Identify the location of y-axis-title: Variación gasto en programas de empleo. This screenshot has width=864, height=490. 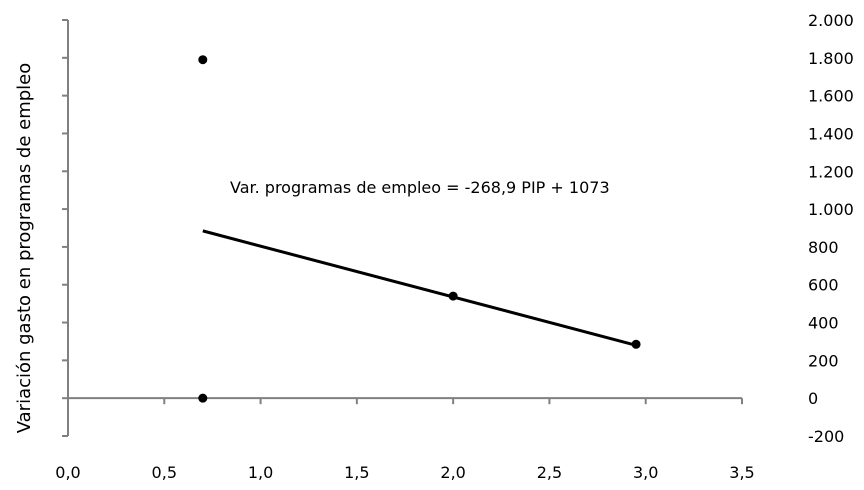
(24, 248).